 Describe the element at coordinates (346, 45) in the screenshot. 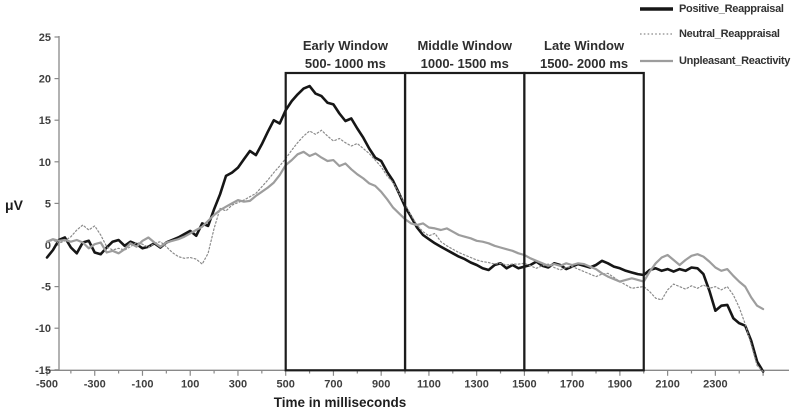

I see `window-label-early-window: Early Window` at that location.